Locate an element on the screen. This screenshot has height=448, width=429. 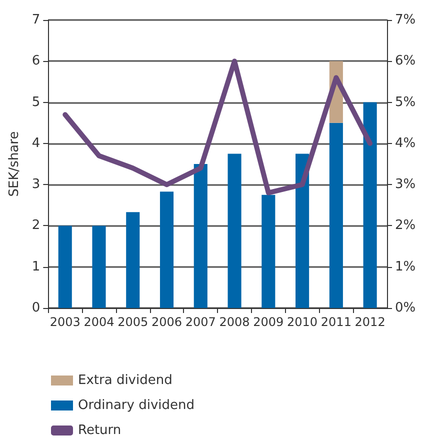
y-tick-label: 4 is located at coordinates (36, 143).